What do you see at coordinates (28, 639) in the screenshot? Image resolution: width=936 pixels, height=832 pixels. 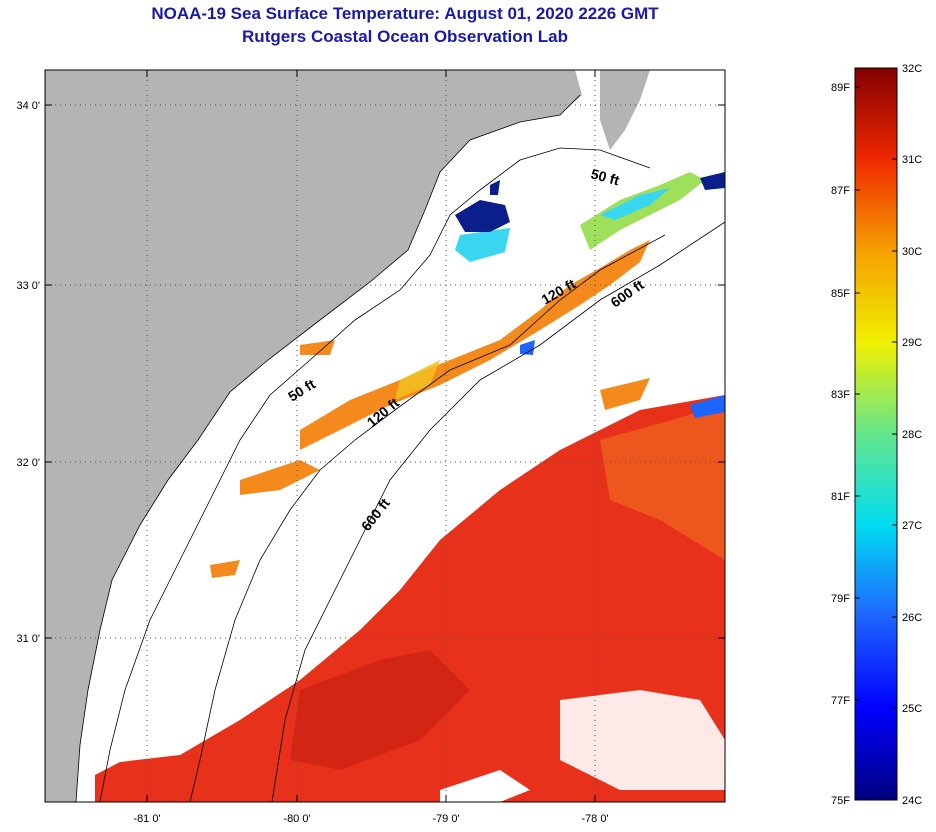 I see `lat-label: 31 0'` at bounding box center [28, 639].